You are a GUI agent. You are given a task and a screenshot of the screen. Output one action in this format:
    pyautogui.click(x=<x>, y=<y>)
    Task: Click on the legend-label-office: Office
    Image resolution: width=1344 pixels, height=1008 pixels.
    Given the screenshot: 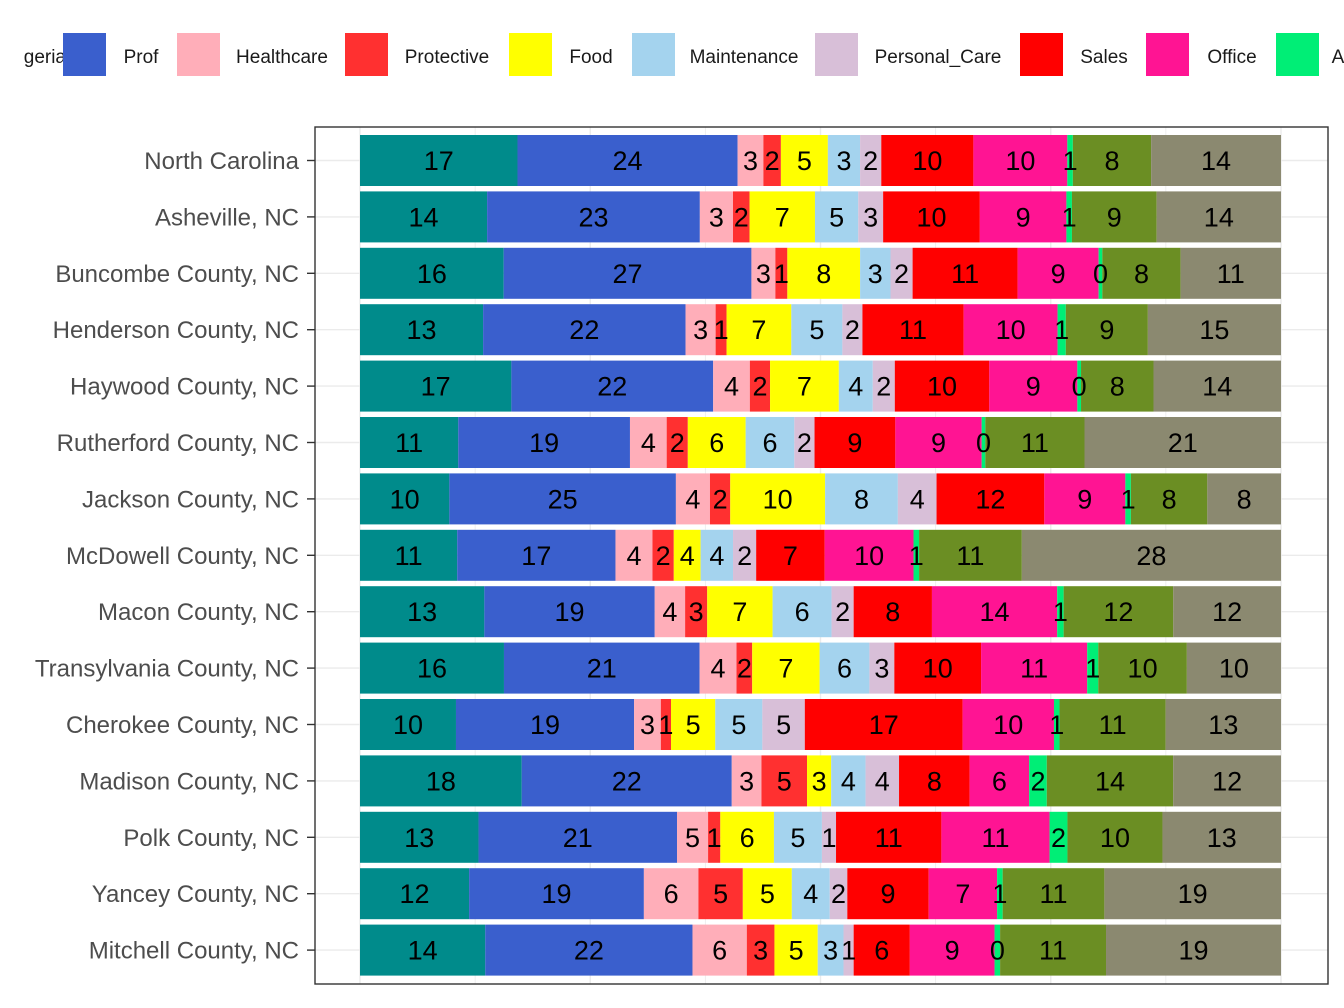 What is the action you would take?
    pyautogui.click(x=1231, y=57)
    